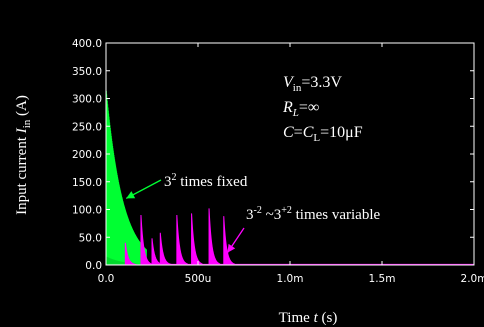 The image size is (484, 327). What do you see at coordinates (126, 176) in the screenshot?
I see `series-fixed-envelope` at bounding box center [126, 176].